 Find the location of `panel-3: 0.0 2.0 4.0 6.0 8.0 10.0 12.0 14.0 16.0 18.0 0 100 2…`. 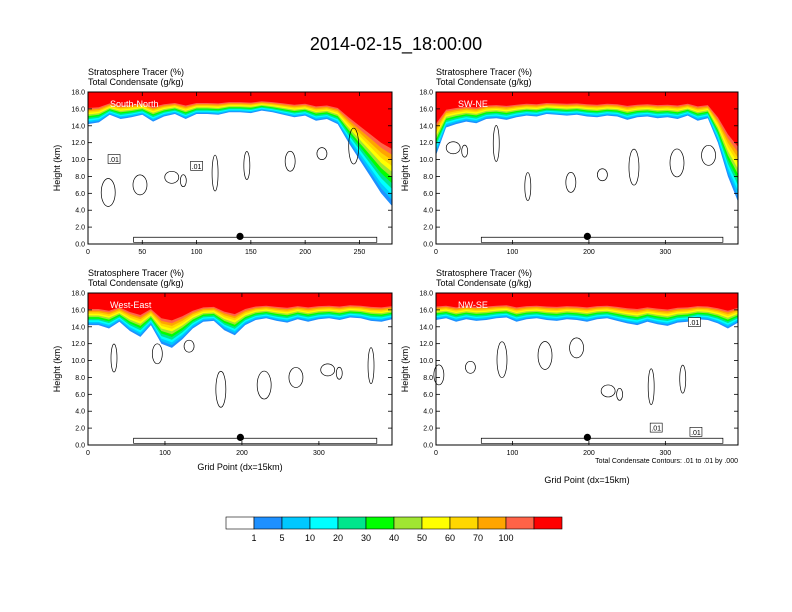

panel-3: 0.0 2.0 4.0 6.0 8.0 10.0 12.0 14.0 16.0 18.0 0 100 2… is located at coordinates (222, 370).